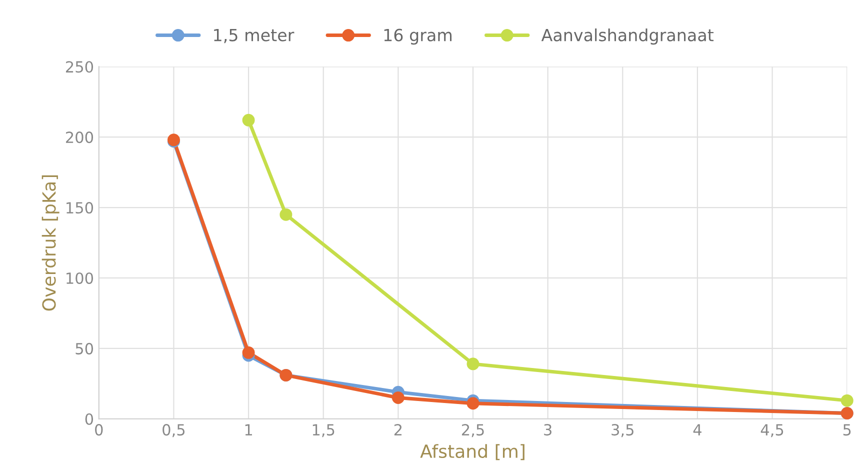 This screenshot has width=860, height=476. Describe the element at coordinates (548, 430) in the screenshot. I see `x-tick-label: 3` at that location.